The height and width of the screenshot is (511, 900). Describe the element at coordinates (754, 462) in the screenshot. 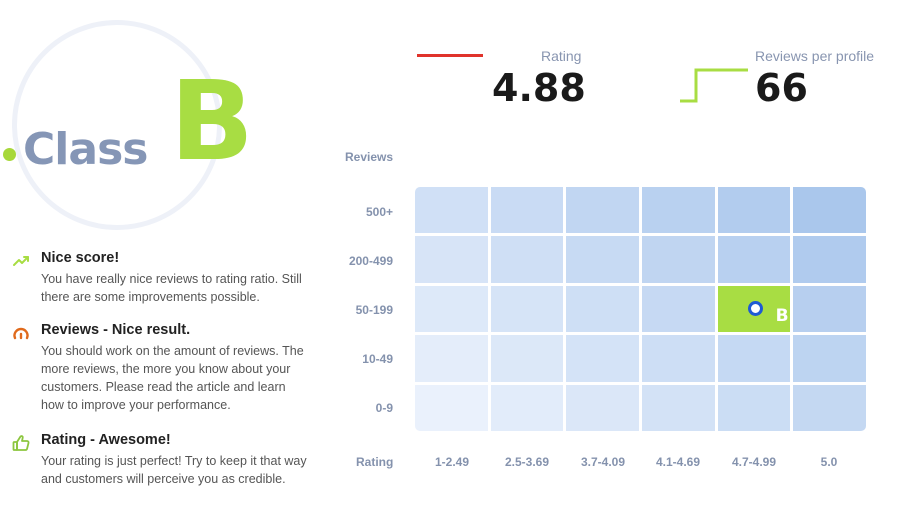

I see `col-label: 4.7-4.99` at that location.